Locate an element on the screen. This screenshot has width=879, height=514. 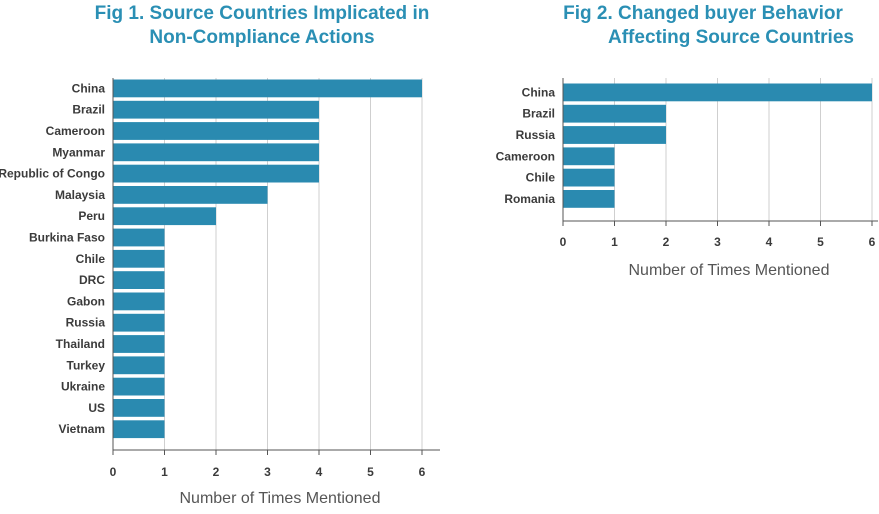
chart-2-category-label: Romania is located at coordinates (529, 199).